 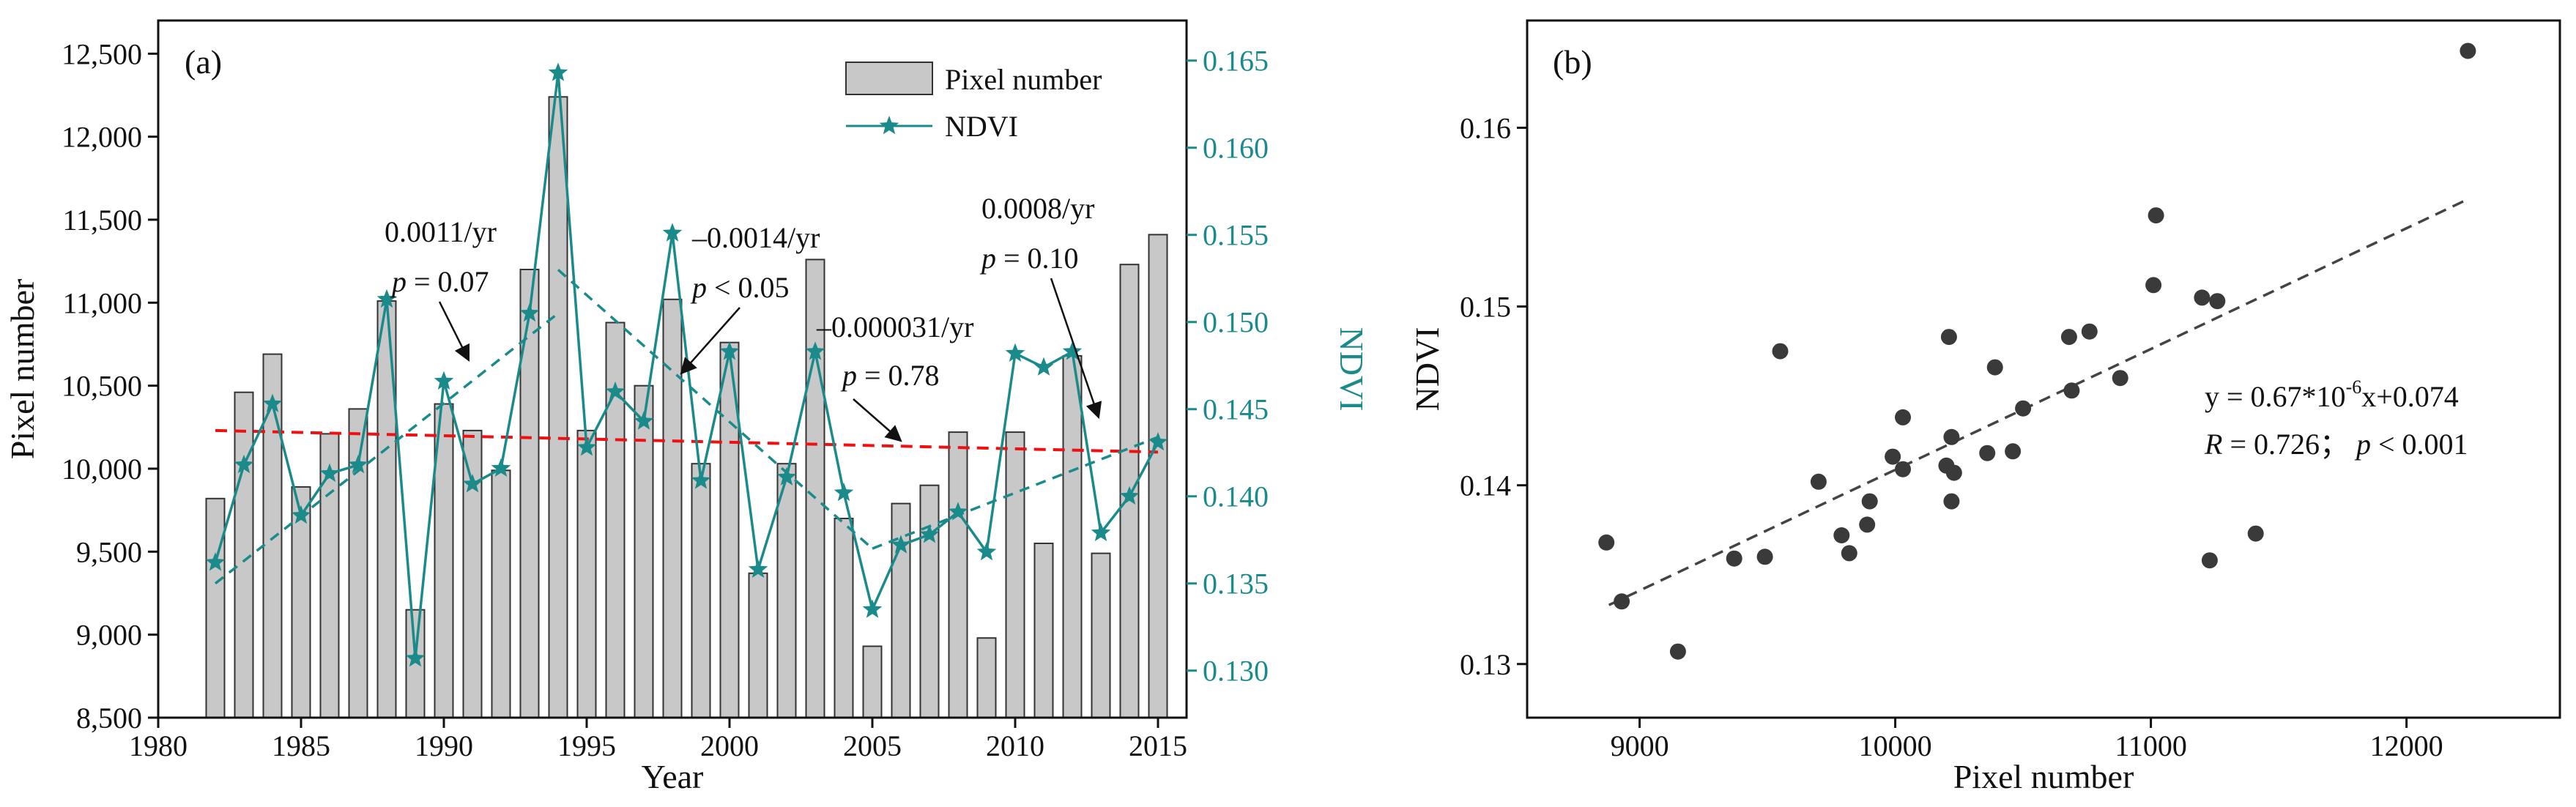 What do you see at coordinates (872, 746) in the screenshot?
I see `x-tick-label-2005: 2005` at bounding box center [872, 746].